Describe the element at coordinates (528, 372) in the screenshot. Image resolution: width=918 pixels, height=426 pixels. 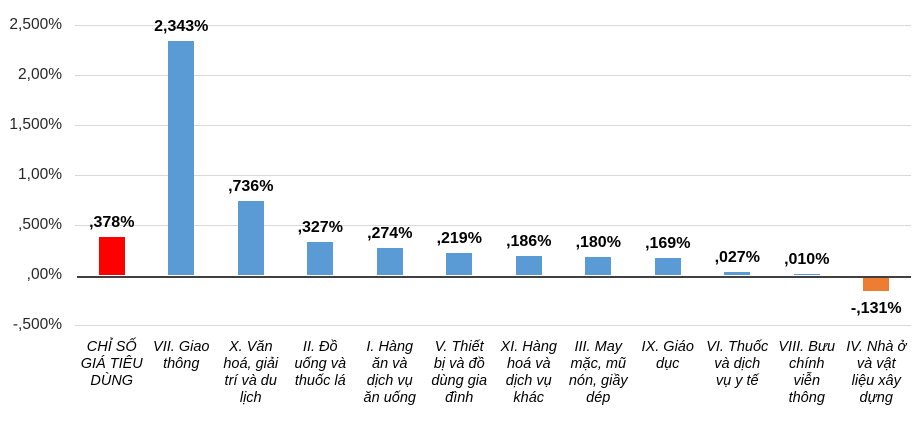
I see `category-label: XI. Hàng hoá và dịch vụ khác` at that location.